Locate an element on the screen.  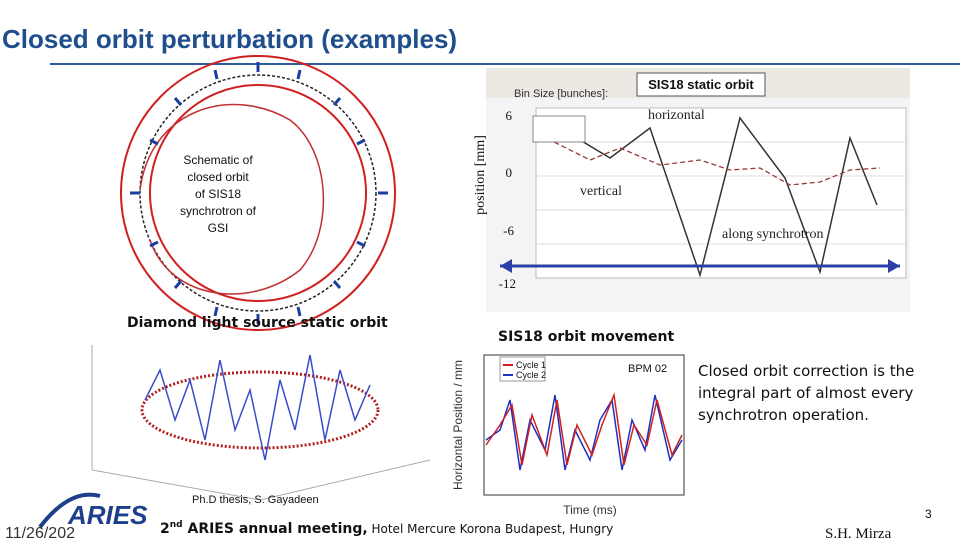
meeting-number: 2 is located at coordinates (165, 529).